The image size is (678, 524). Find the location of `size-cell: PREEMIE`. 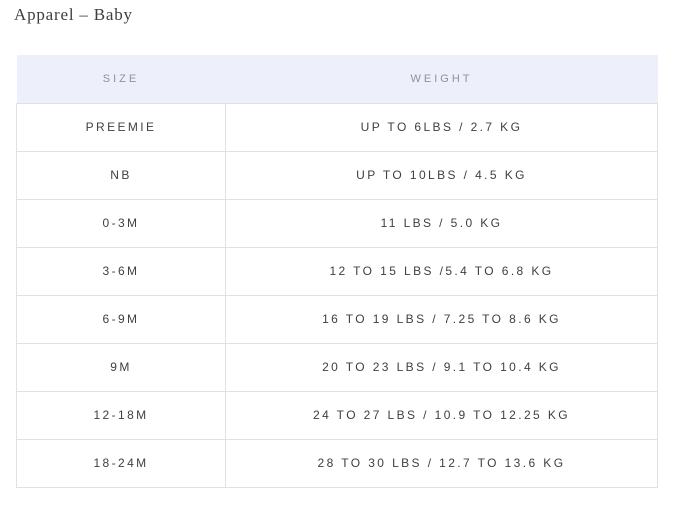

size-cell: PREEMIE is located at coordinates (121, 127).